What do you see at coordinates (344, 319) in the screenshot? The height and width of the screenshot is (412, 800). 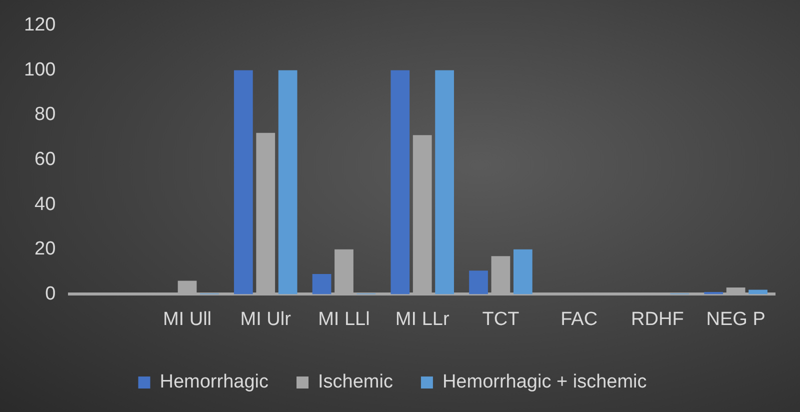 I see `x-tick-label: MI LLl` at bounding box center [344, 319].